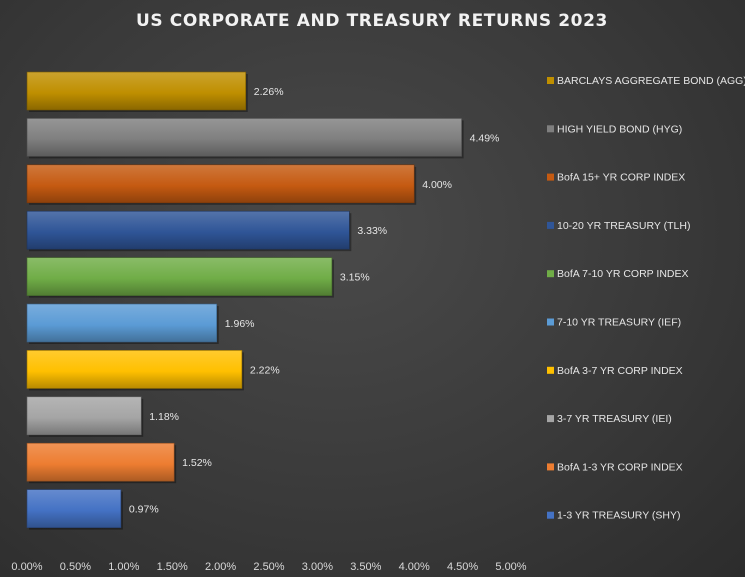 The width and height of the screenshot is (745, 577). What do you see at coordinates (414, 567) in the screenshot?
I see `x-tick-label: 4.00%` at bounding box center [414, 567].